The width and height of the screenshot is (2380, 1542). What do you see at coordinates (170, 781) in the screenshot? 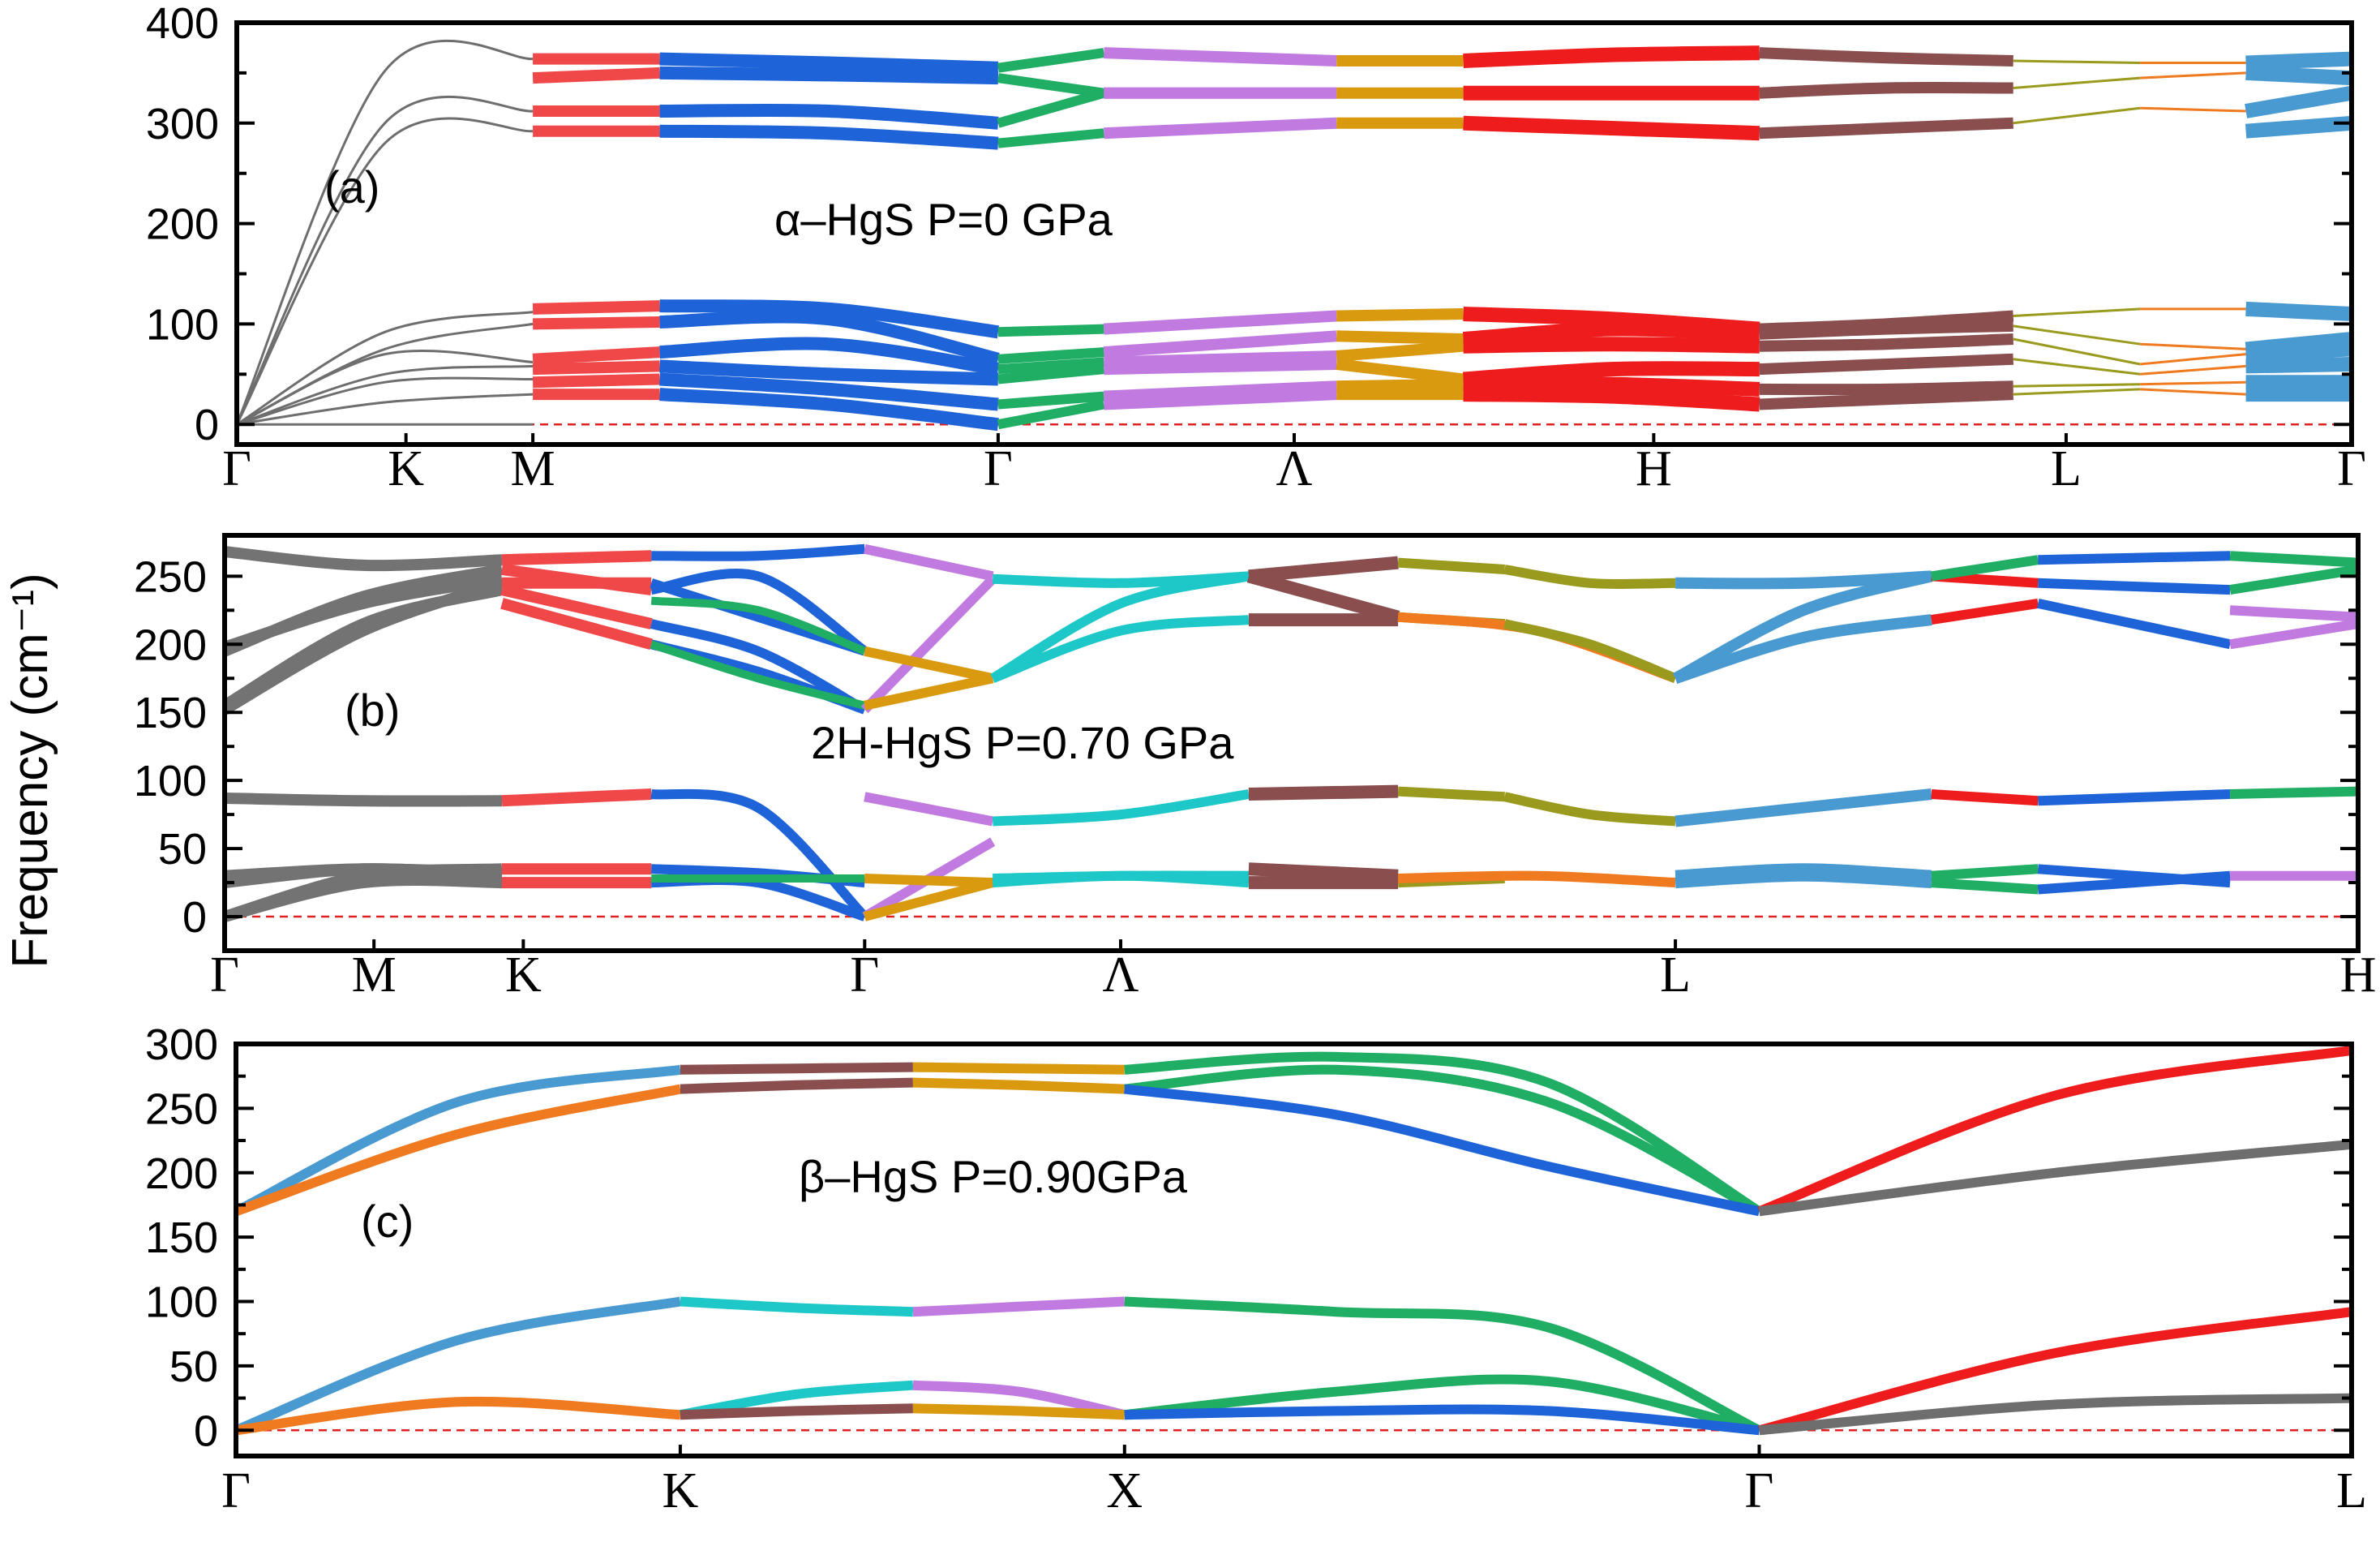
I see `y-tick-label: 100` at bounding box center [170, 781].